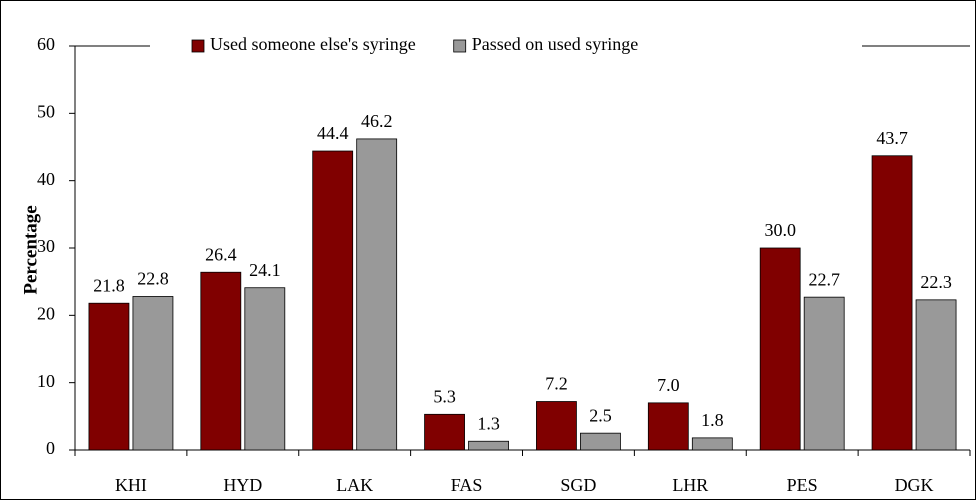  Describe the element at coordinates (46, 381) in the screenshot. I see `y-tick-label: 10` at that location.